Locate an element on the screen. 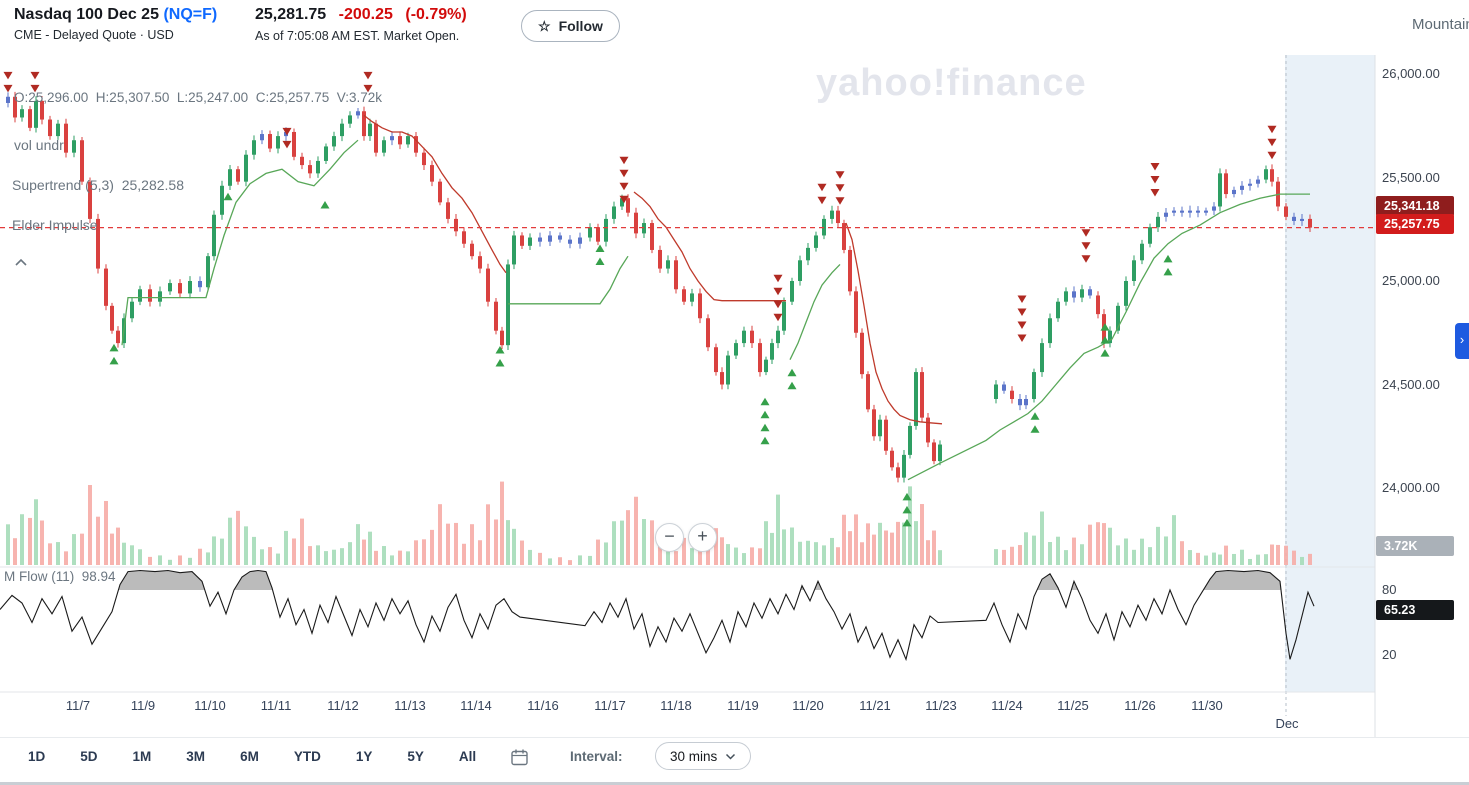  y-axis-price-label: 26,000.00 is located at coordinates (1411, 73).